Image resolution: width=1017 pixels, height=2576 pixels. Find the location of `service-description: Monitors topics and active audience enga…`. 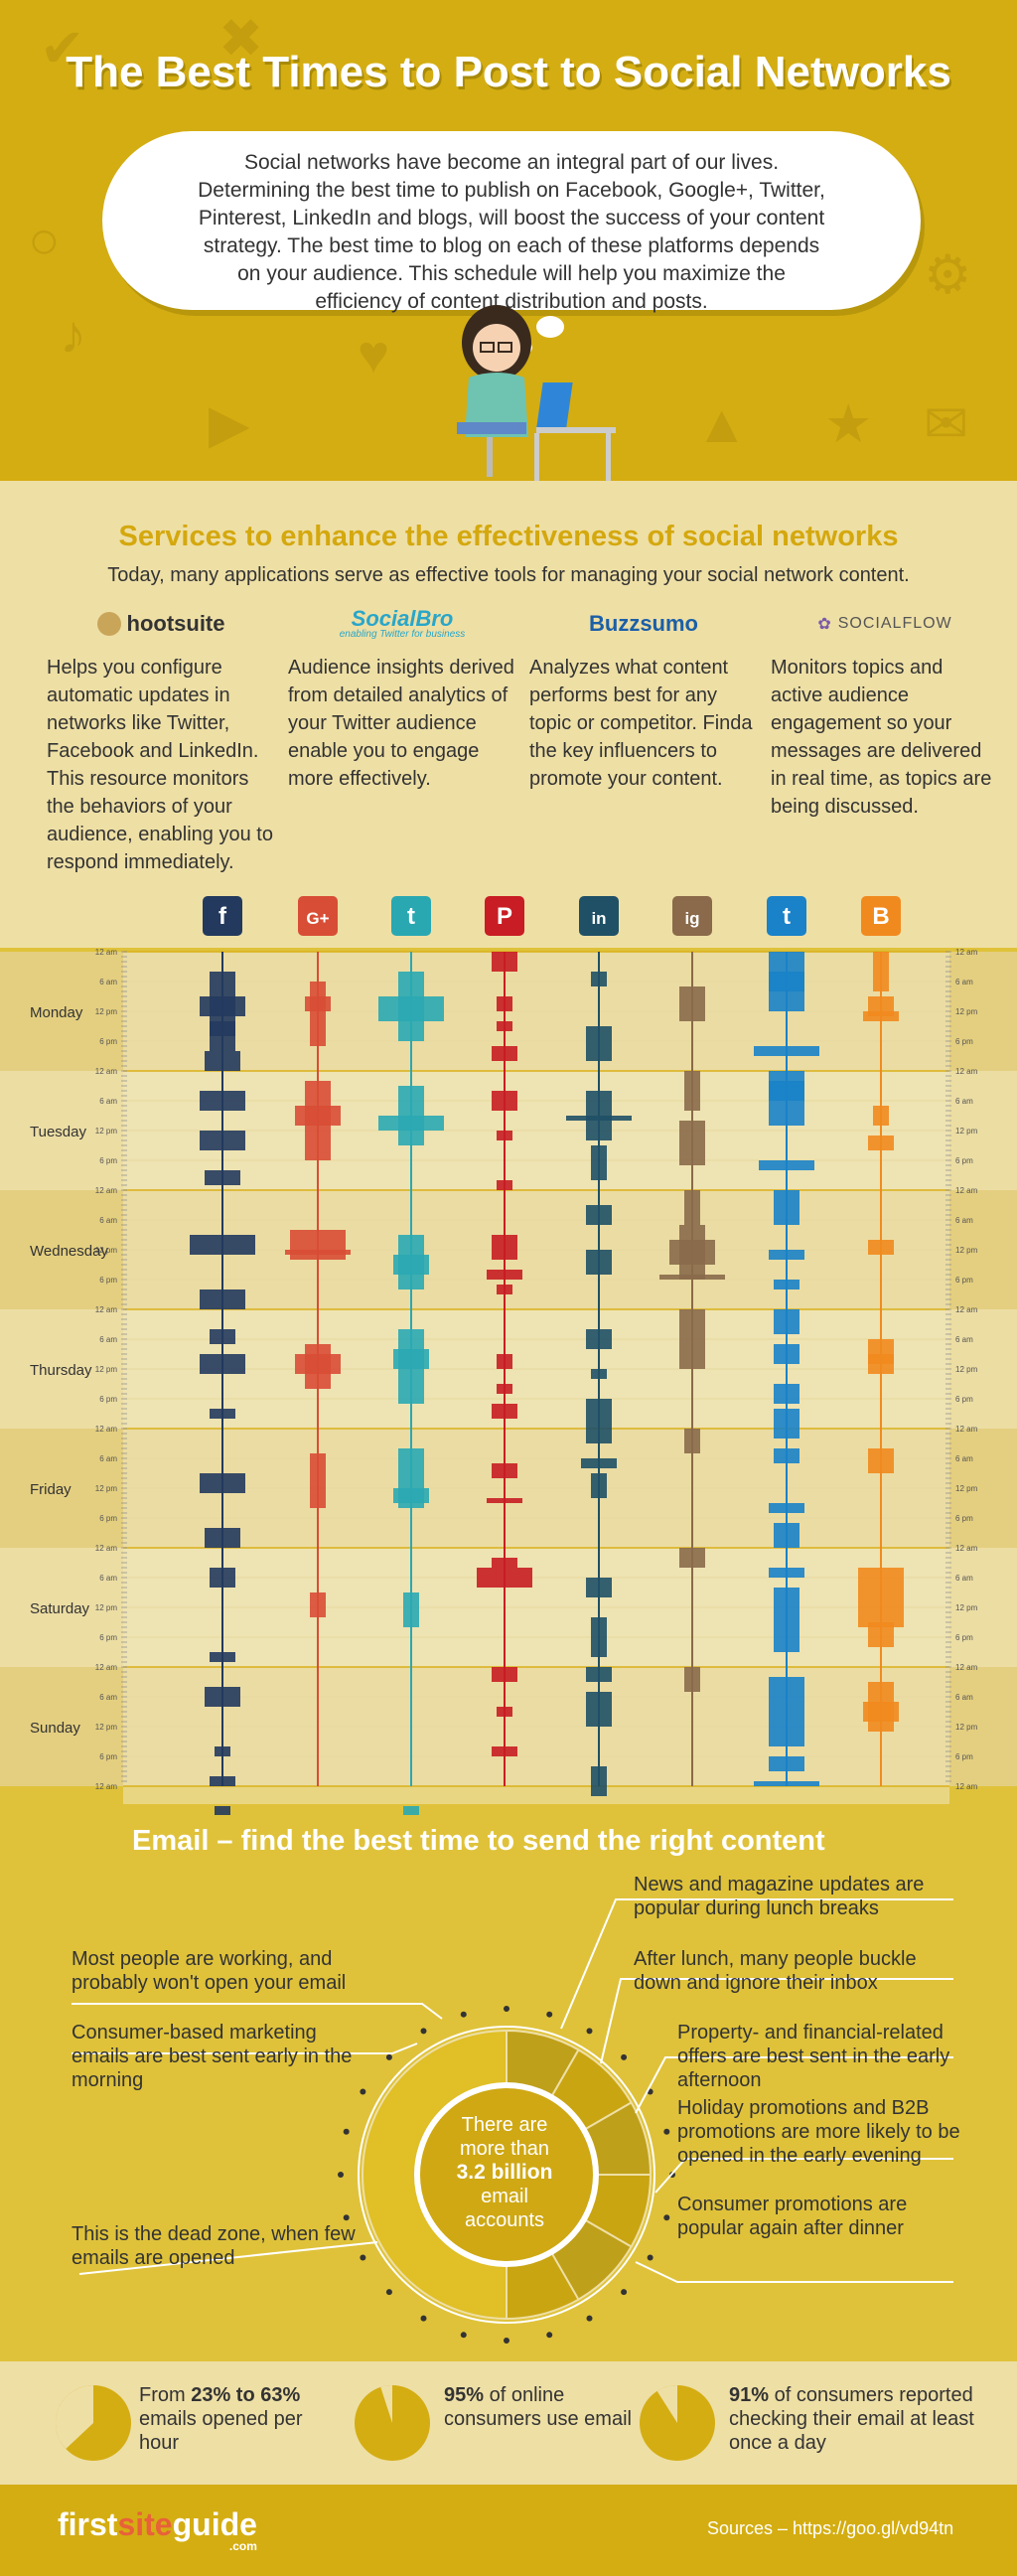

service-description: Monitors topics and active audience enga… is located at coordinates (881, 737).